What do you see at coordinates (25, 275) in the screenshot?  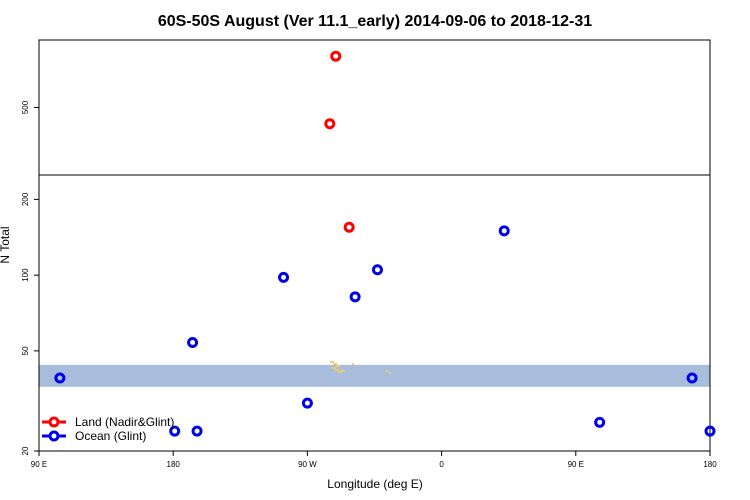 I see `y-tick-label: 100` at bounding box center [25, 275].